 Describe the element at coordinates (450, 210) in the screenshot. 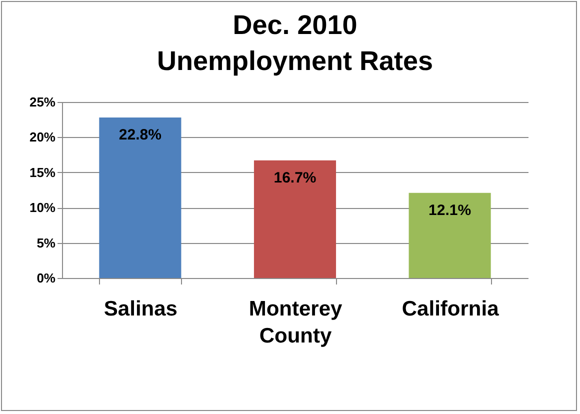

I see `data-label: 12.1%` at that location.